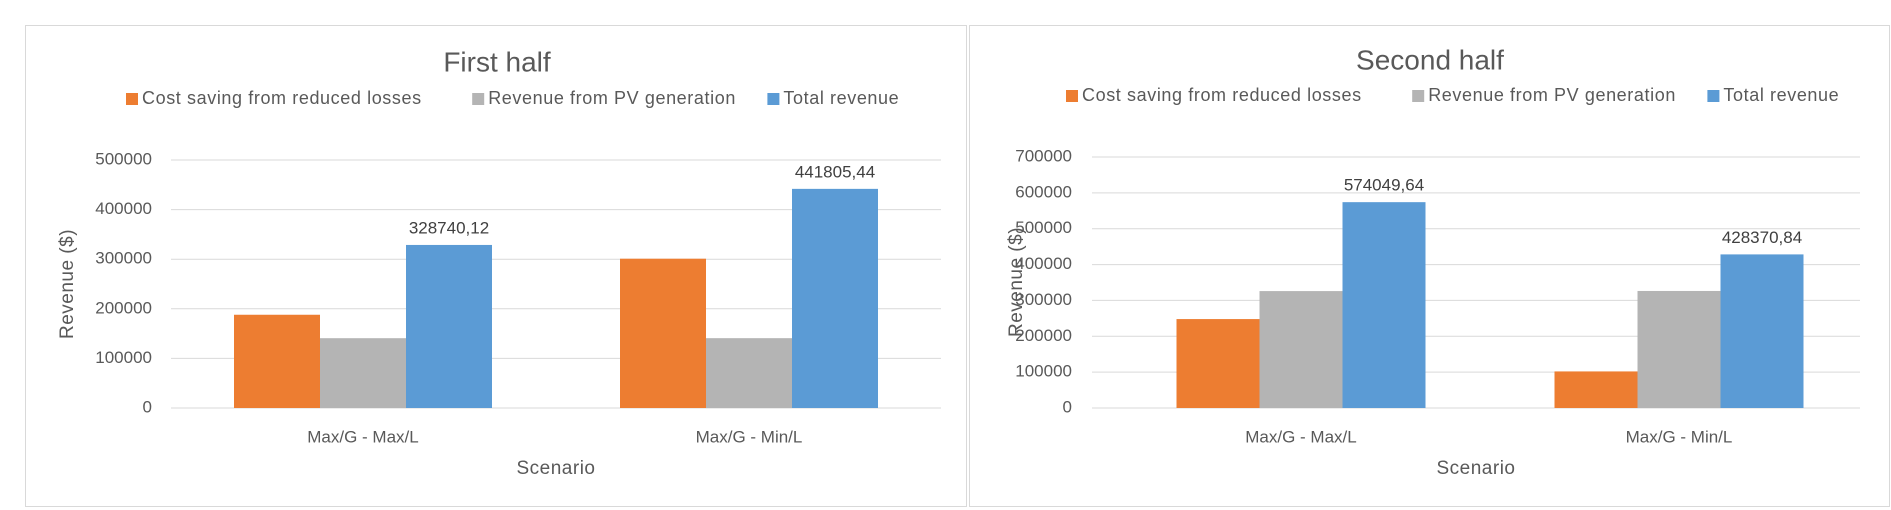 This screenshot has width=1891, height=510. I want to click on data-label: 428370,84, so click(1762, 237).